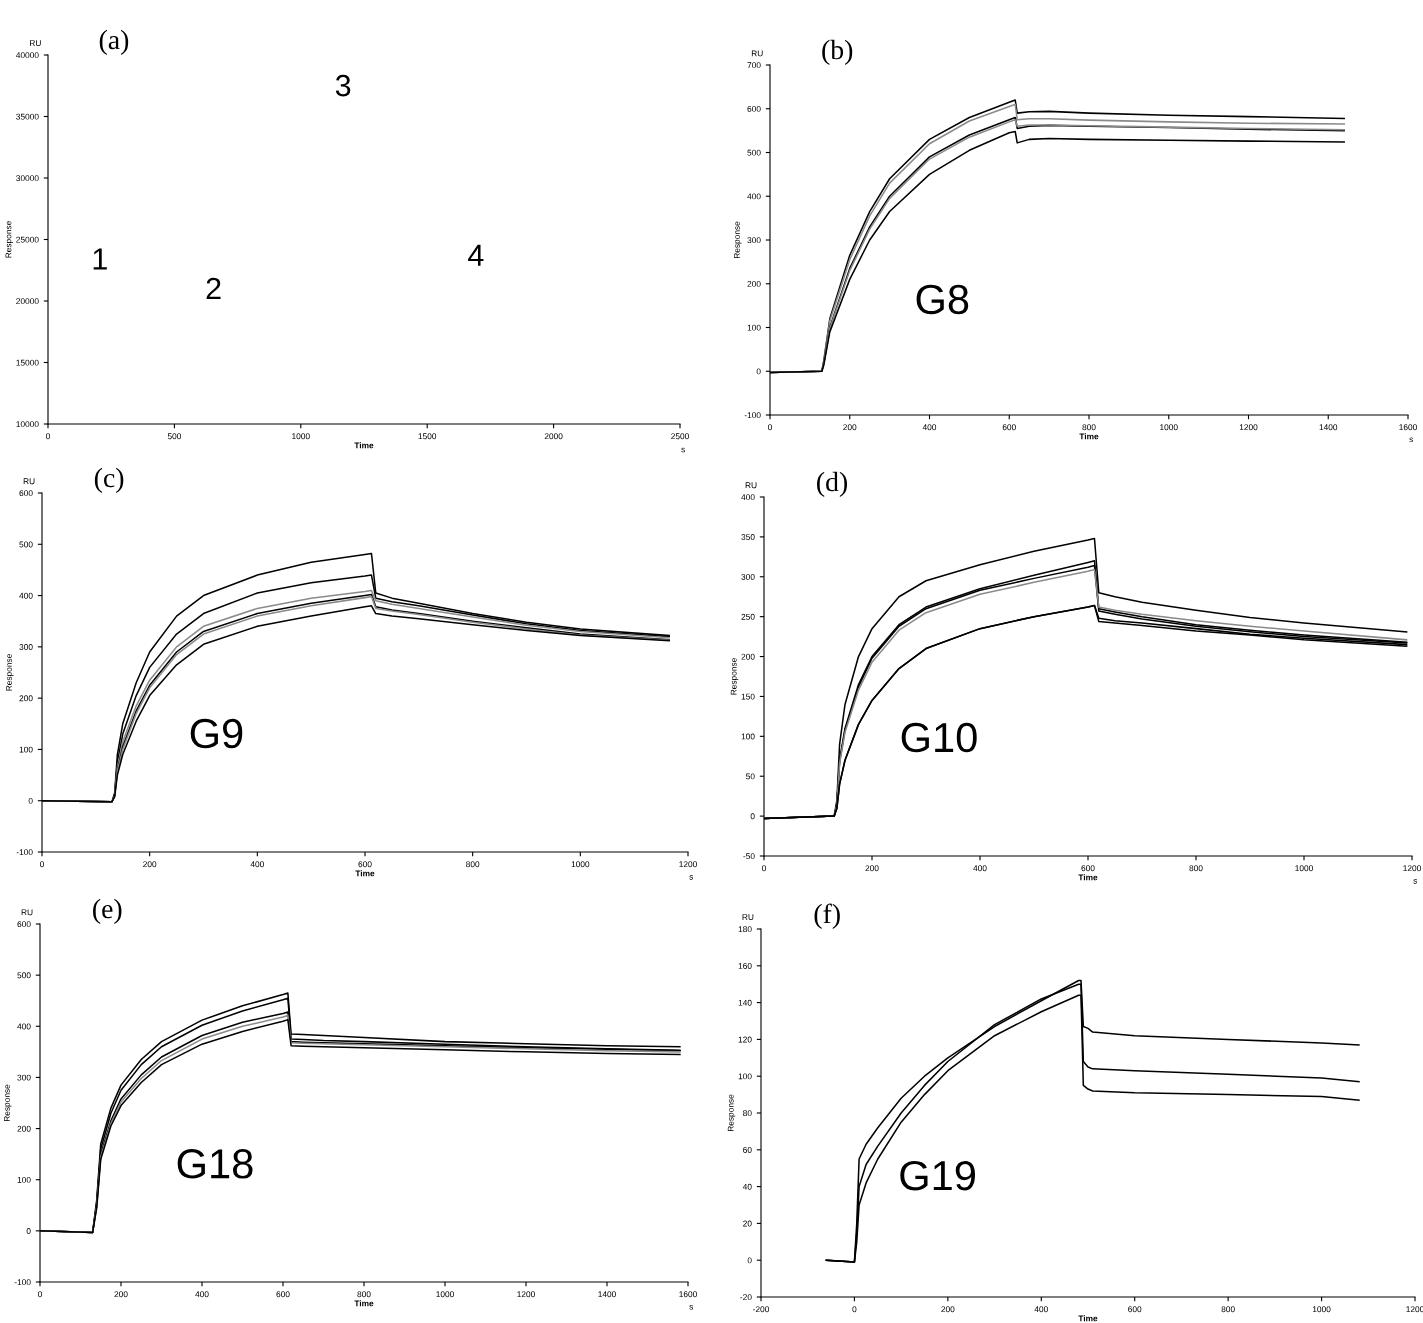  I want to click on y-tick-label: 120, so click(745, 1039).